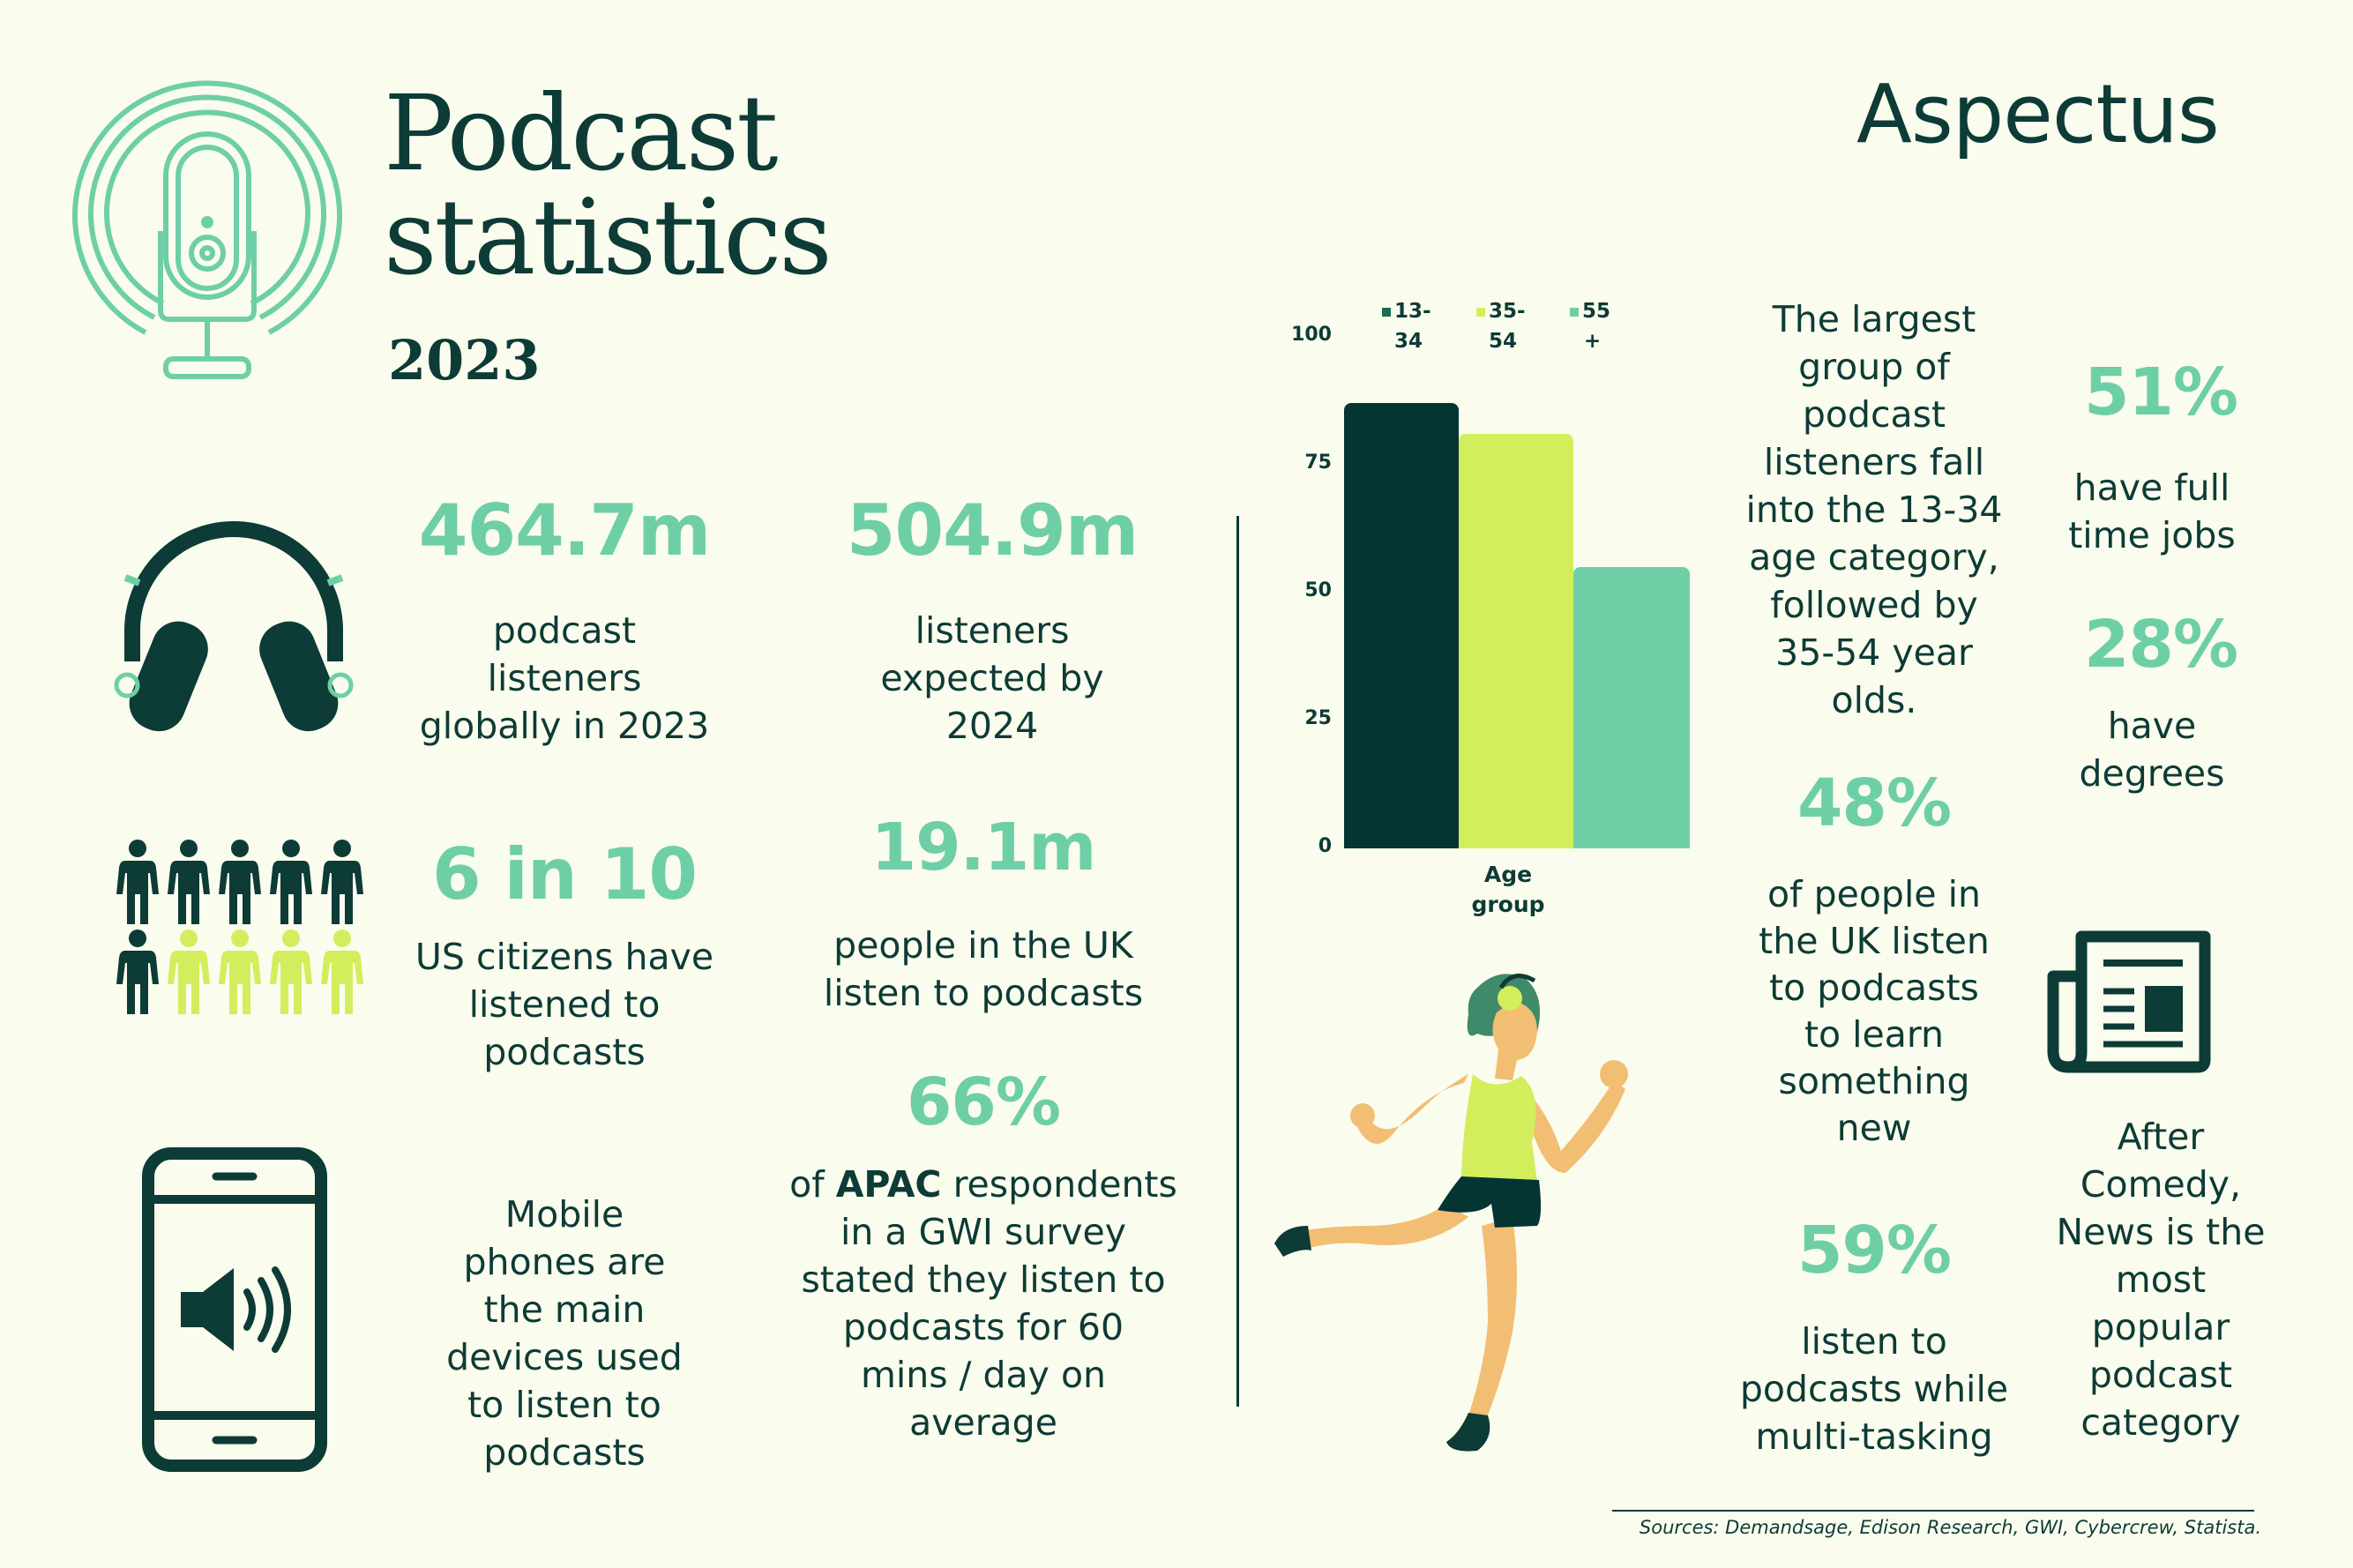 This screenshot has height=1568, width=2353. Describe the element at coordinates (1501, 326) in the screenshot. I see `legend-35-54: 35- 54` at that location.